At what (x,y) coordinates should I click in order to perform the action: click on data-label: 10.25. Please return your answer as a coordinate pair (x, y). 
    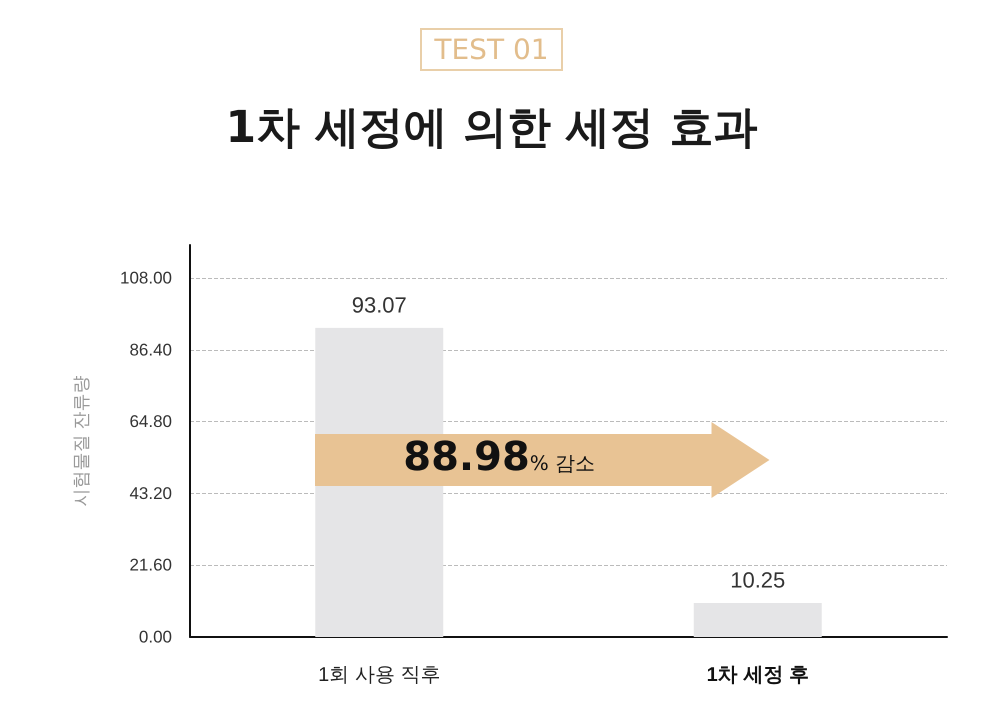
    Looking at the image, I should click on (758, 579).